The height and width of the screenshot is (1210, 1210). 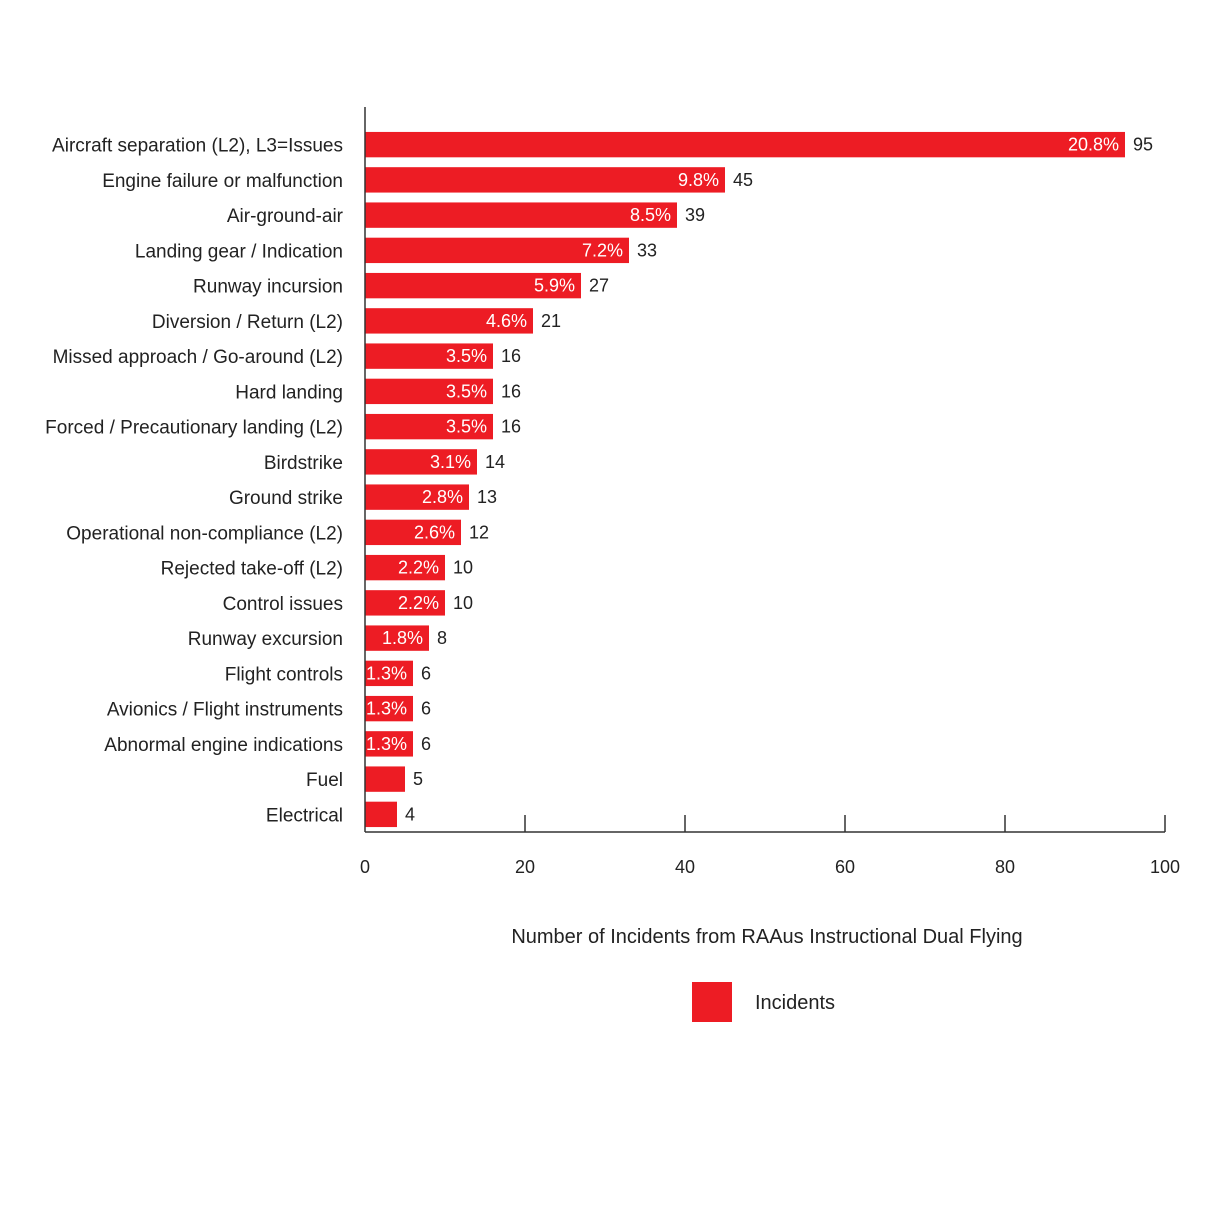 I want to click on bar-percent-label-7: 3.5%, so click(x=466, y=391).